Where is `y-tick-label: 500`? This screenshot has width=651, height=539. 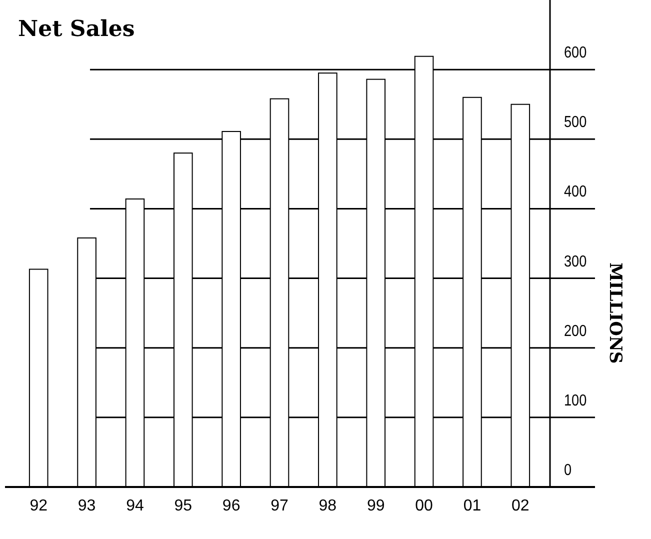 y-tick-label: 500 is located at coordinates (575, 123).